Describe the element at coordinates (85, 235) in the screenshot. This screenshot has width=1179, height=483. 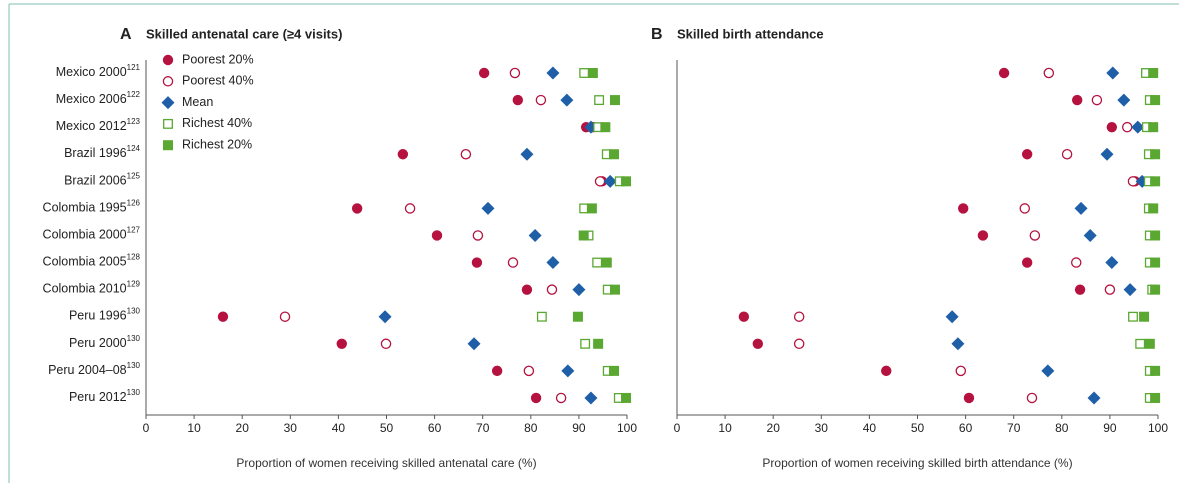
I see `category-name: Colombia 2000` at that location.